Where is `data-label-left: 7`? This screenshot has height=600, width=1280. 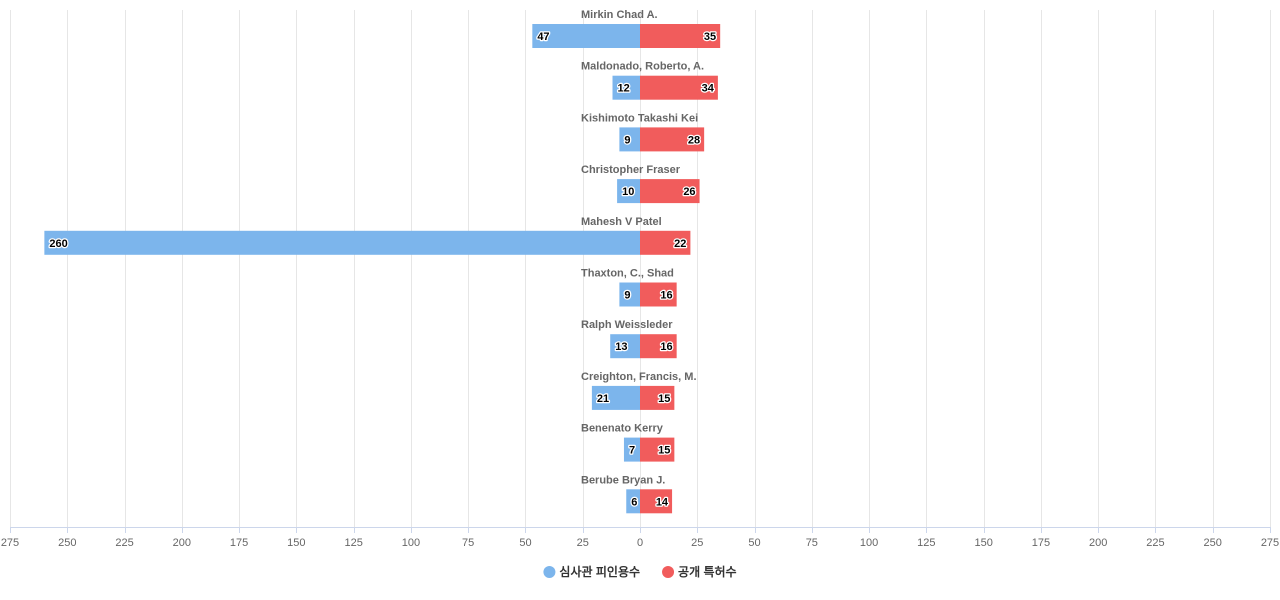 data-label-left: 7 is located at coordinates (632, 451).